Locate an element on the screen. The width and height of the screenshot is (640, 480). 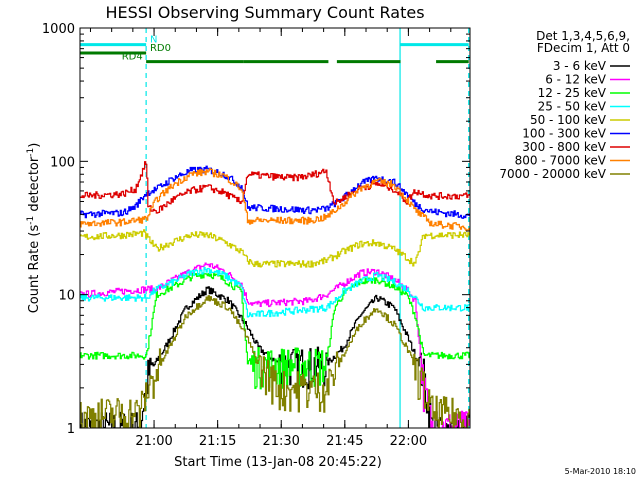
chart-title: HESSI Observing Summary Count Rates is located at coordinates (264, 12).